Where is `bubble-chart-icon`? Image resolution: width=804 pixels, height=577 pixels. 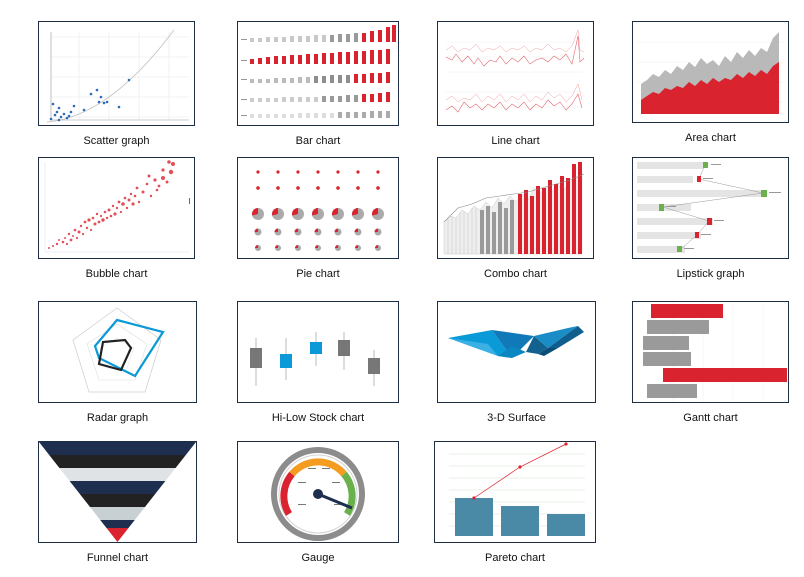
bubble-chart-icon is located at coordinates (117, 206).